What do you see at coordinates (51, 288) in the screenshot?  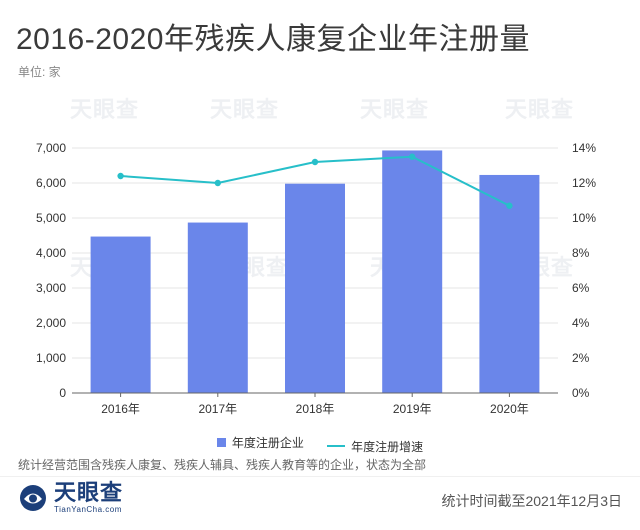 I see `y-left-tick-label: 3,000` at bounding box center [51, 288].